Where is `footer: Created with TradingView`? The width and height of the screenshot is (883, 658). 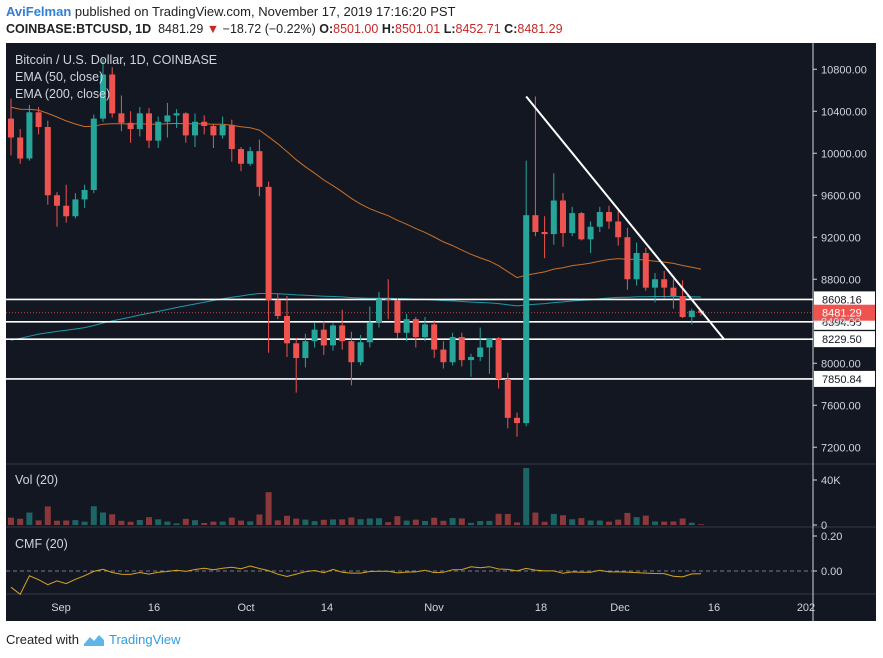
footer: Created with TradingView is located at coordinates (93, 639).